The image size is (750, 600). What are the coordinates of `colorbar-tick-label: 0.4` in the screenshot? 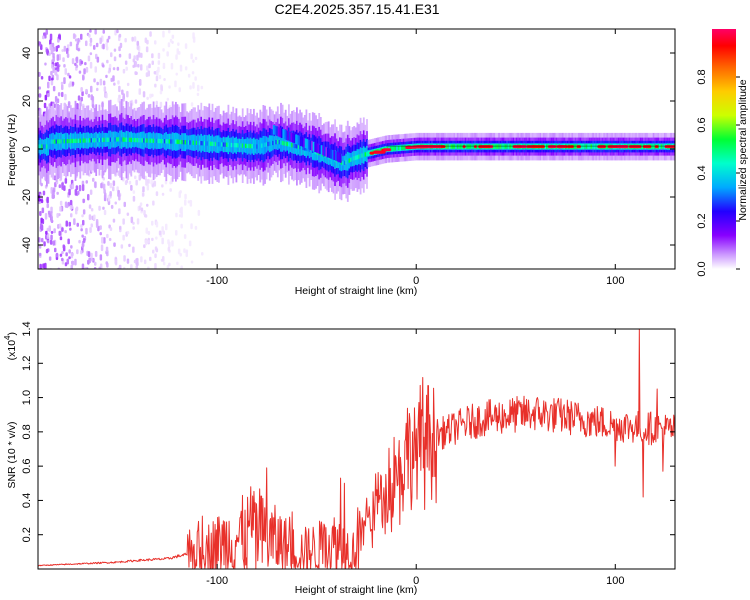 It's located at (702, 172).